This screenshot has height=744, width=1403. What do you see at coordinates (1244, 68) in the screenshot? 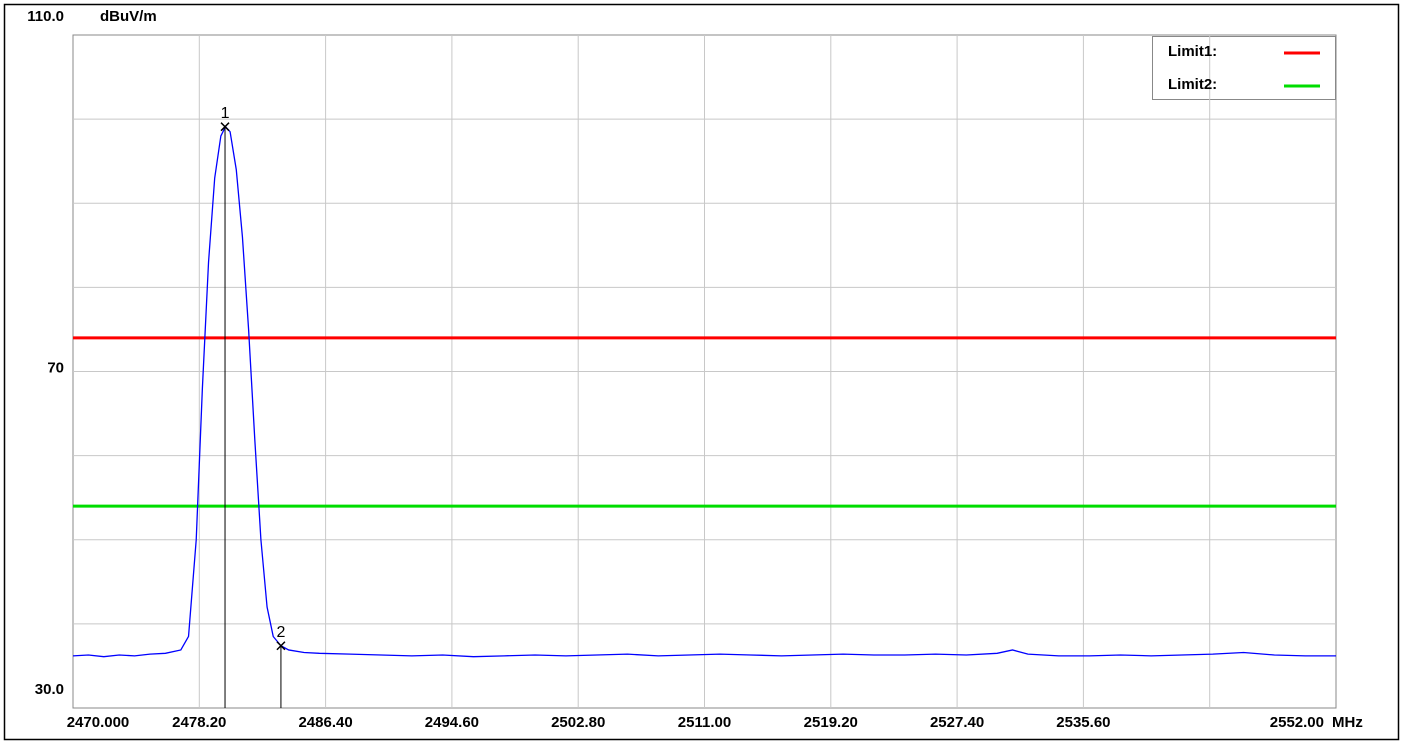
I see `legend` at bounding box center [1244, 68].